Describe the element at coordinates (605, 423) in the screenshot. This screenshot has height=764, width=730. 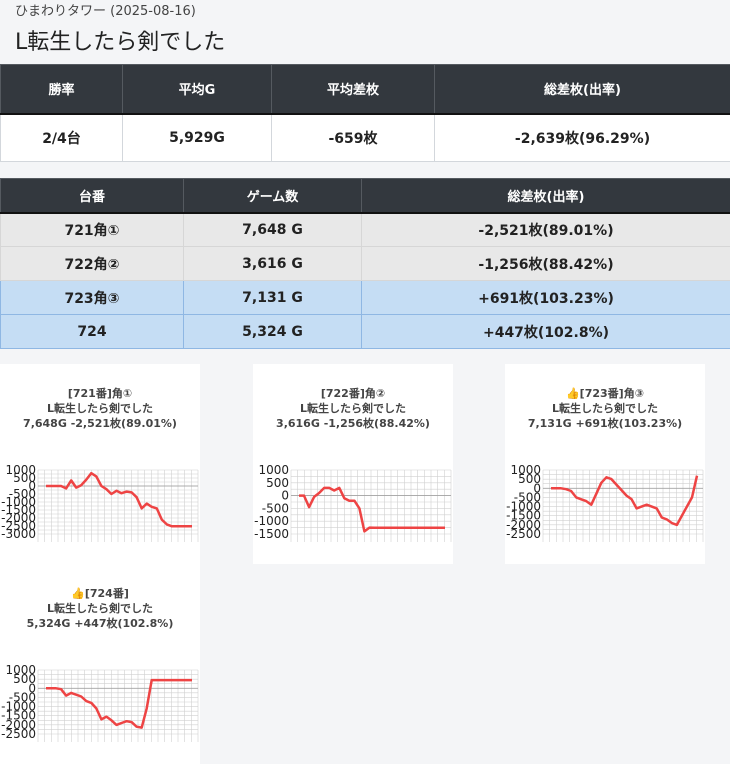
I see `chart-title-line: 7,131G +691枚(103.23%)` at that location.